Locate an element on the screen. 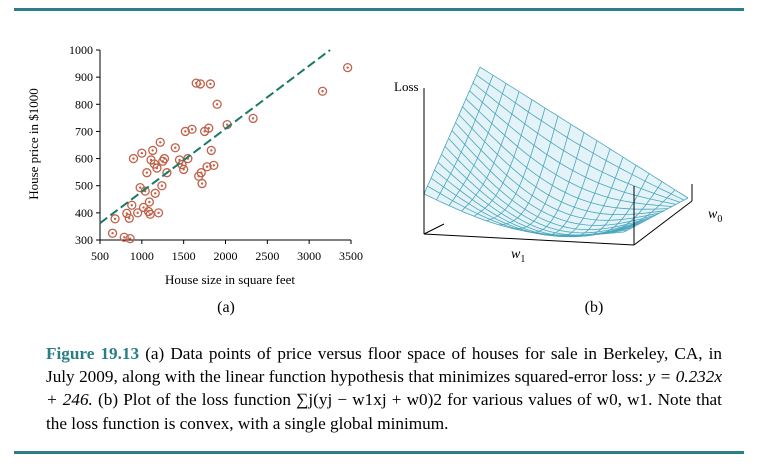  panel-b-label: (b) is located at coordinates (594, 307).